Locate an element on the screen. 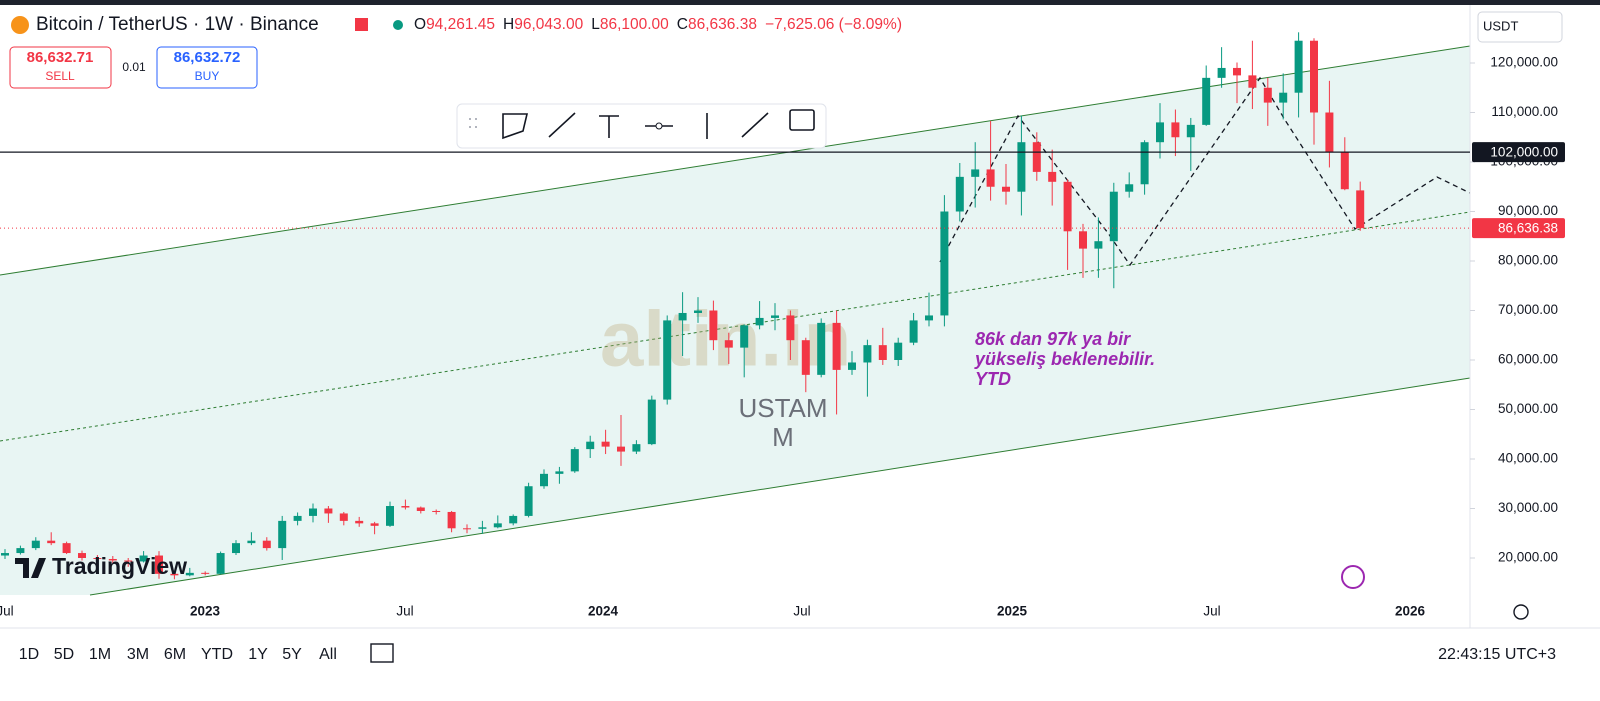 Image resolution: width=1600 pixels, height=701 pixels. drawing-toolbar is located at coordinates (641, 126).